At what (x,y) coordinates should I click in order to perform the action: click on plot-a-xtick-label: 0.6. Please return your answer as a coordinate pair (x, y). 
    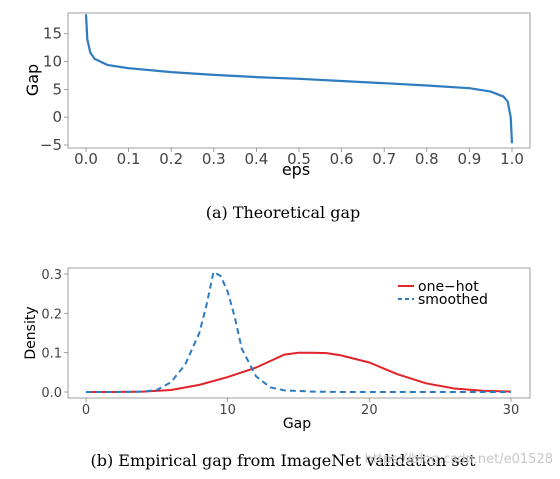
    Looking at the image, I should click on (342, 159).